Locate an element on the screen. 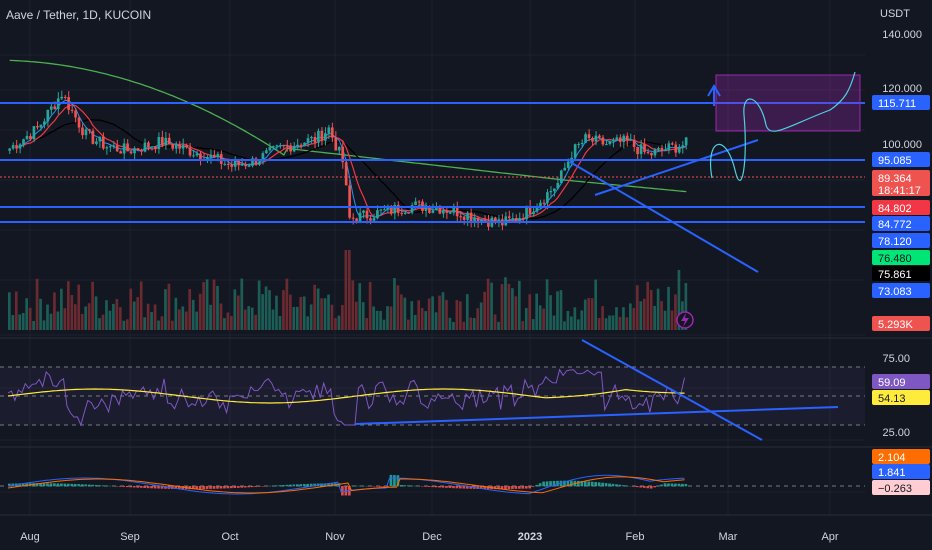 This screenshot has width=932, height=550. price-label: 84.802 is located at coordinates (895, 209).